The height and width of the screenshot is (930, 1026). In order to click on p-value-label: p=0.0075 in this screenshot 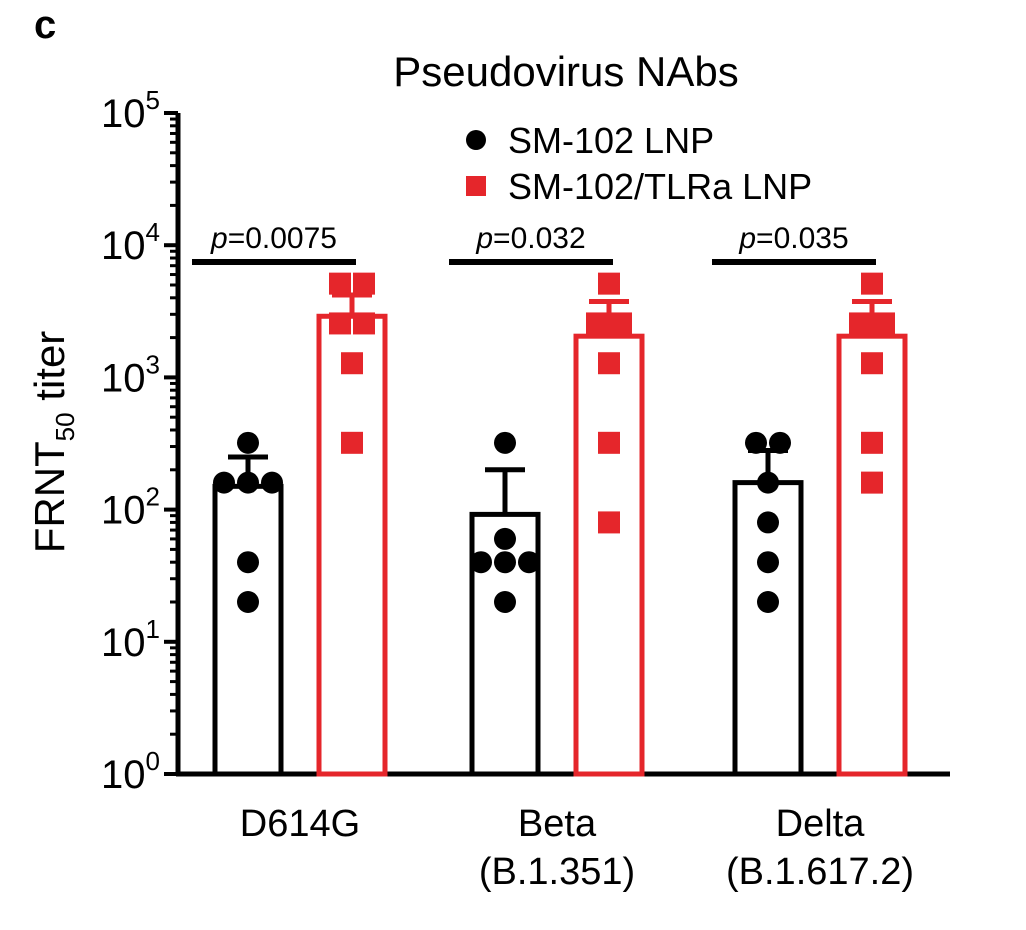, I will do `click(273, 238)`.